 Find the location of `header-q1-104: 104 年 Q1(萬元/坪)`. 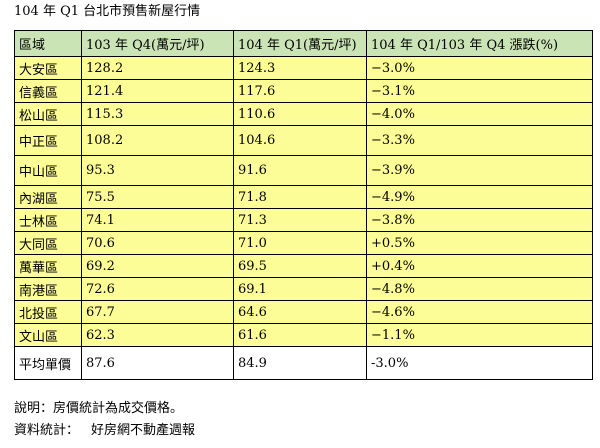

header-q1-104: 104 年 Q1(萬元/坪) is located at coordinates (300, 43).